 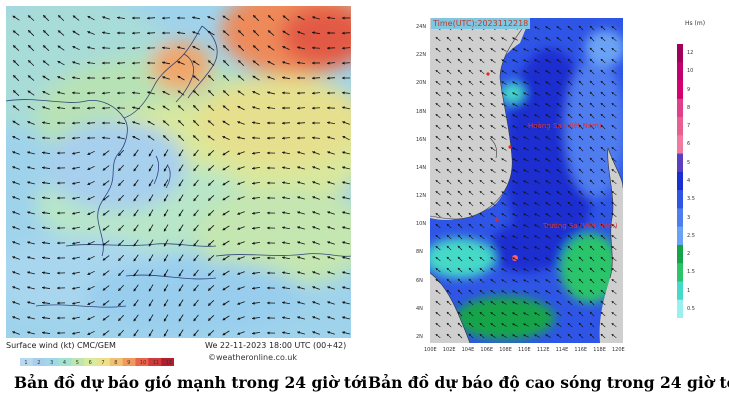 What do you see at coordinates (487, 350) in the screenshot?
I see `longitude-tick: 106E` at bounding box center [487, 350].